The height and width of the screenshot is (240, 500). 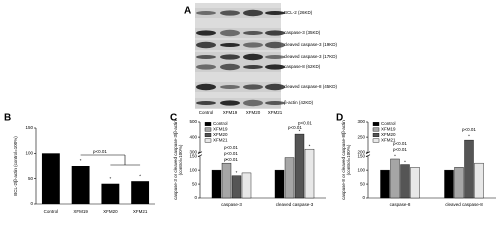 I want to click on y-tick-label: 200, so click(x=361, y=151).